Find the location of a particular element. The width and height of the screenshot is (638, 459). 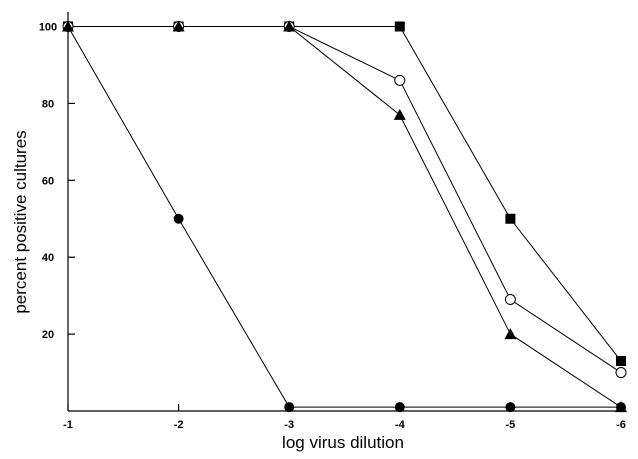

y-axis-title: percent positive cultures is located at coordinates (20, 221).